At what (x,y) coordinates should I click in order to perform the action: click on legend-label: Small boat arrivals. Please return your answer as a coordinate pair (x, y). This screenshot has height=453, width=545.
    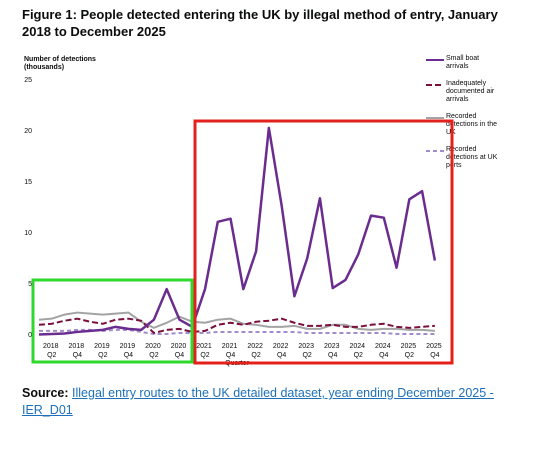
    Looking at the image, I should click on (463, 62).